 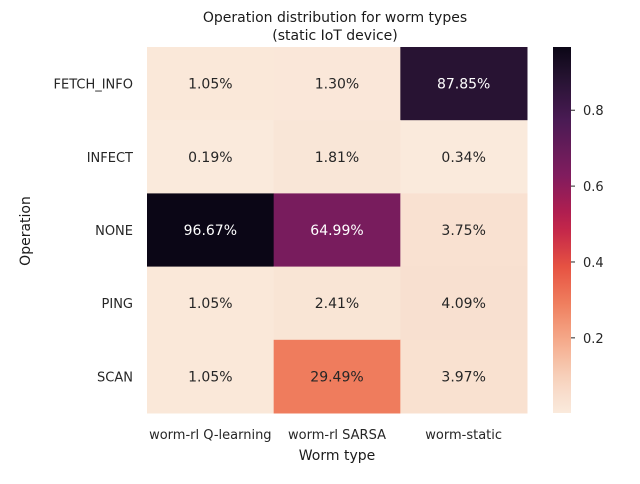 I want to click on chart-subtitle: (static IoT device), so click(x=335, y=36).